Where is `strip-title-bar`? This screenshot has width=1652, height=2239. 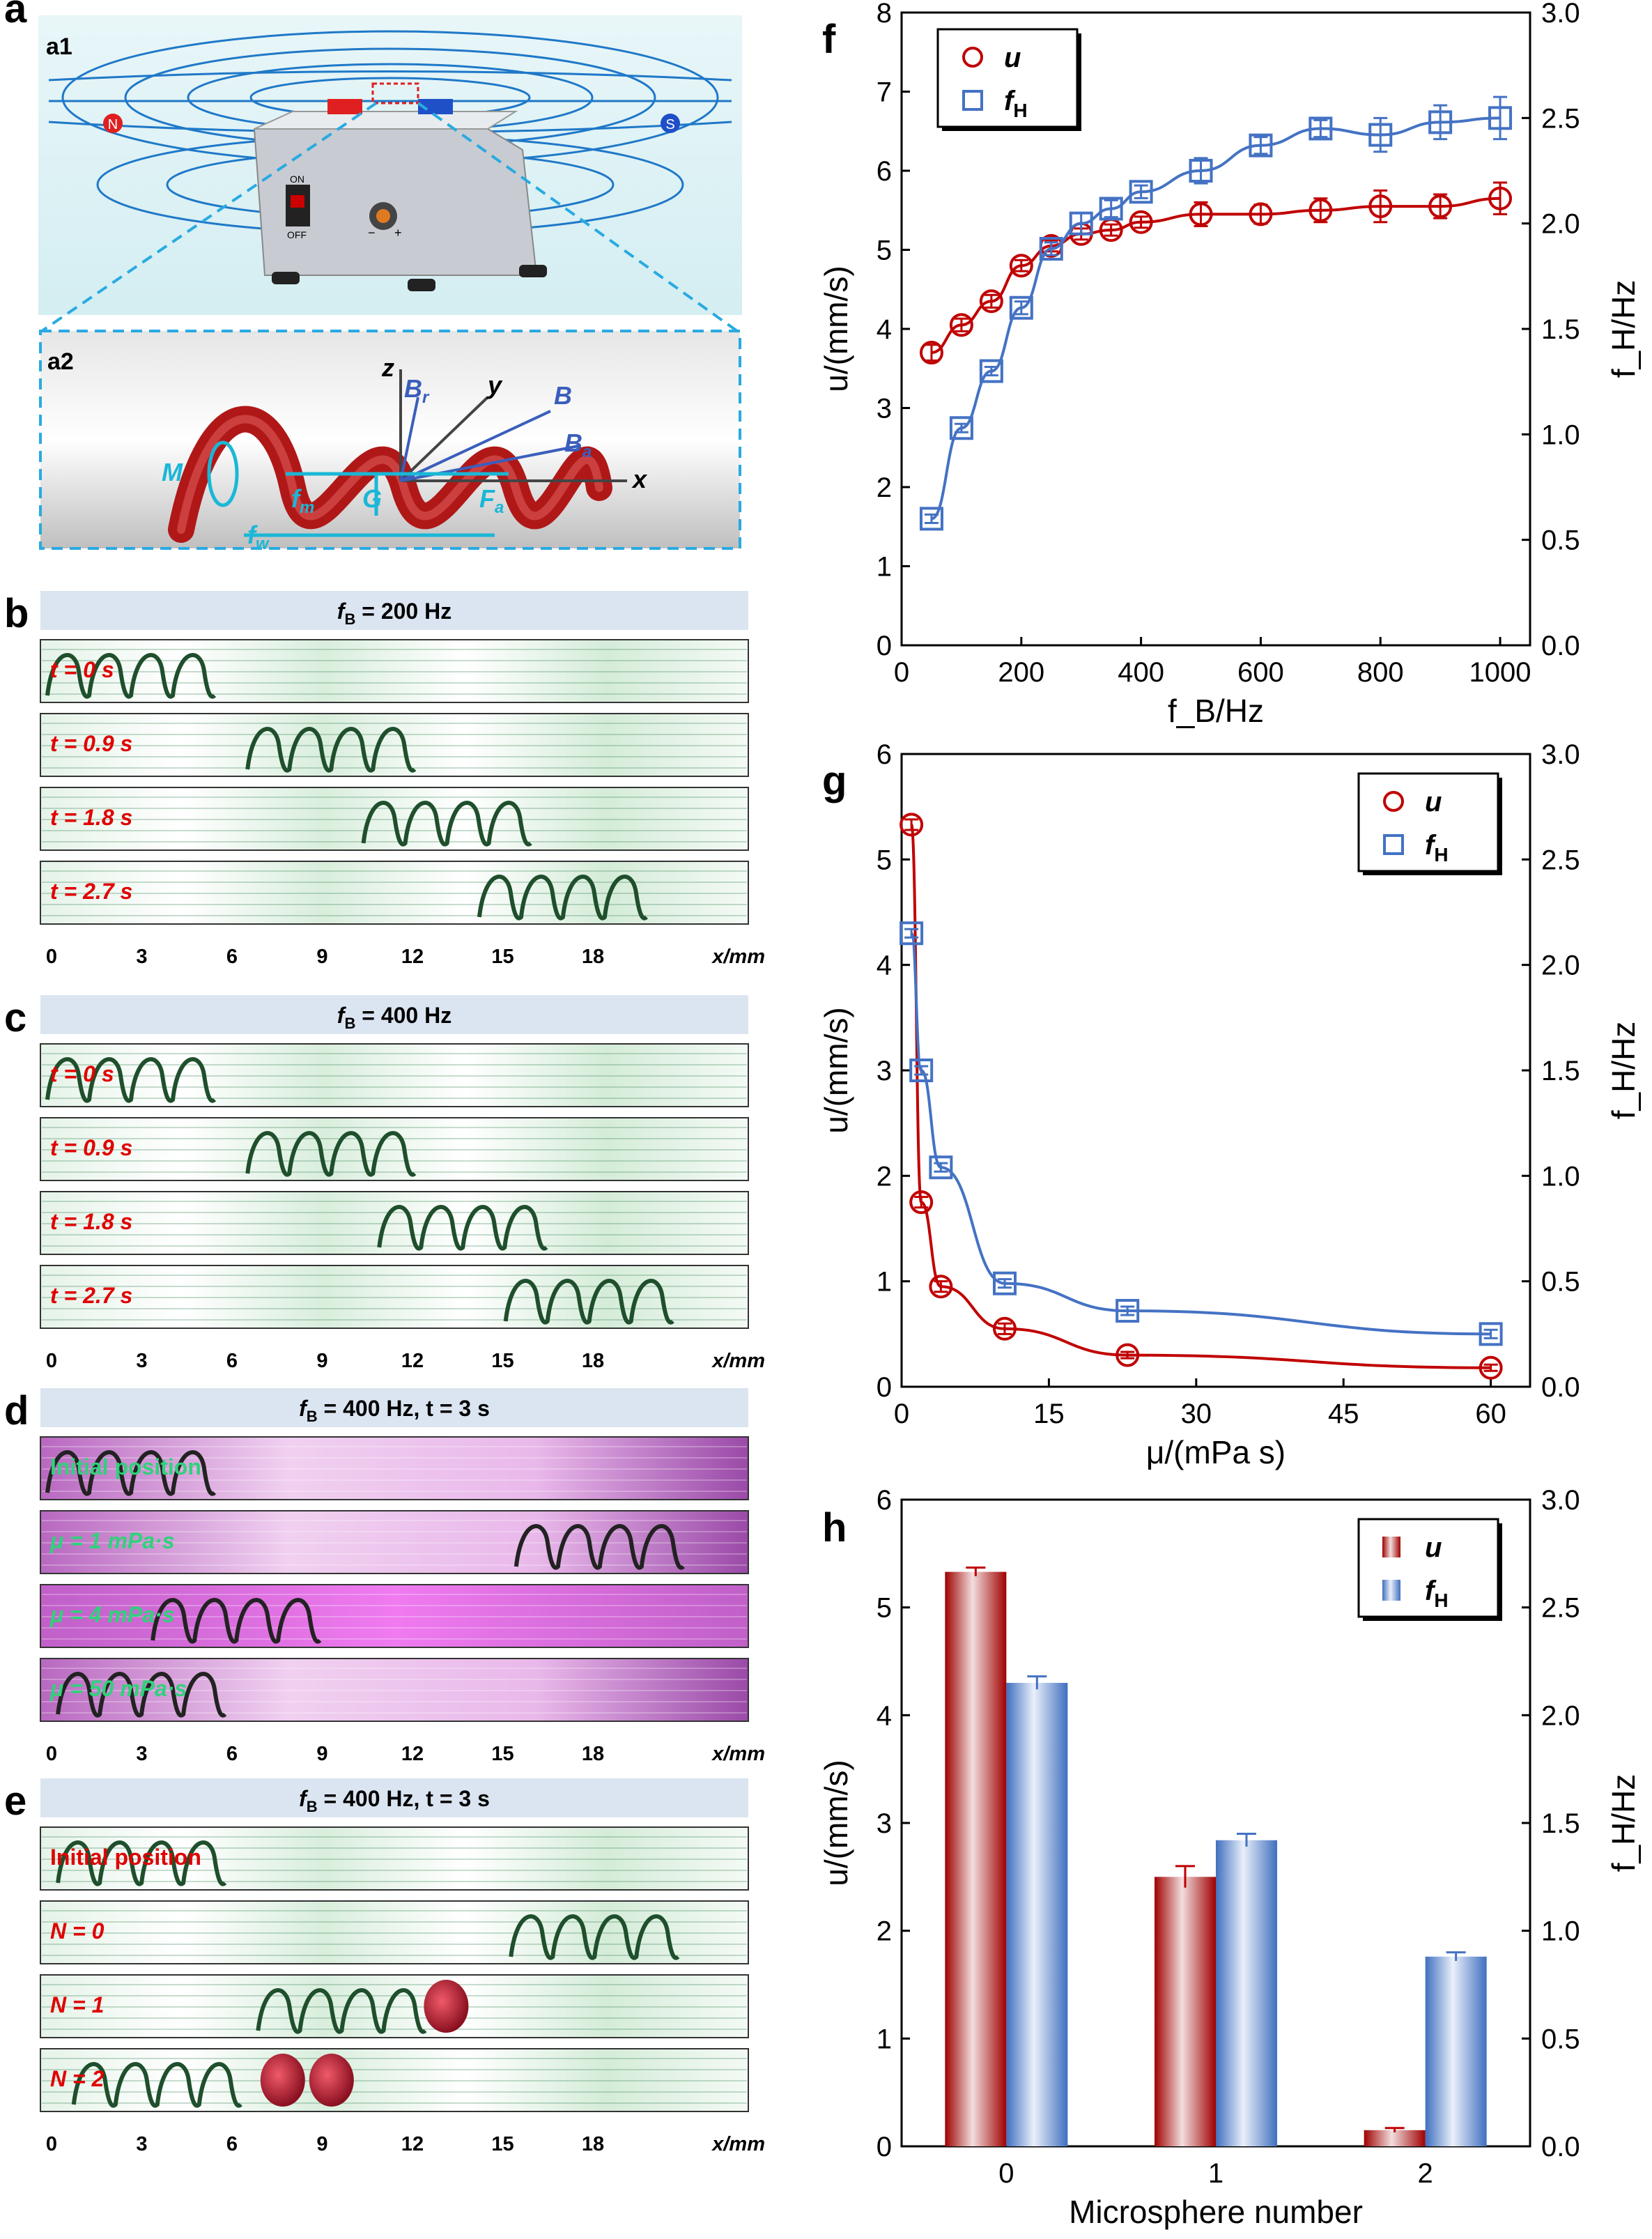
strip-title-bar is located at coordinates (394, 1407).